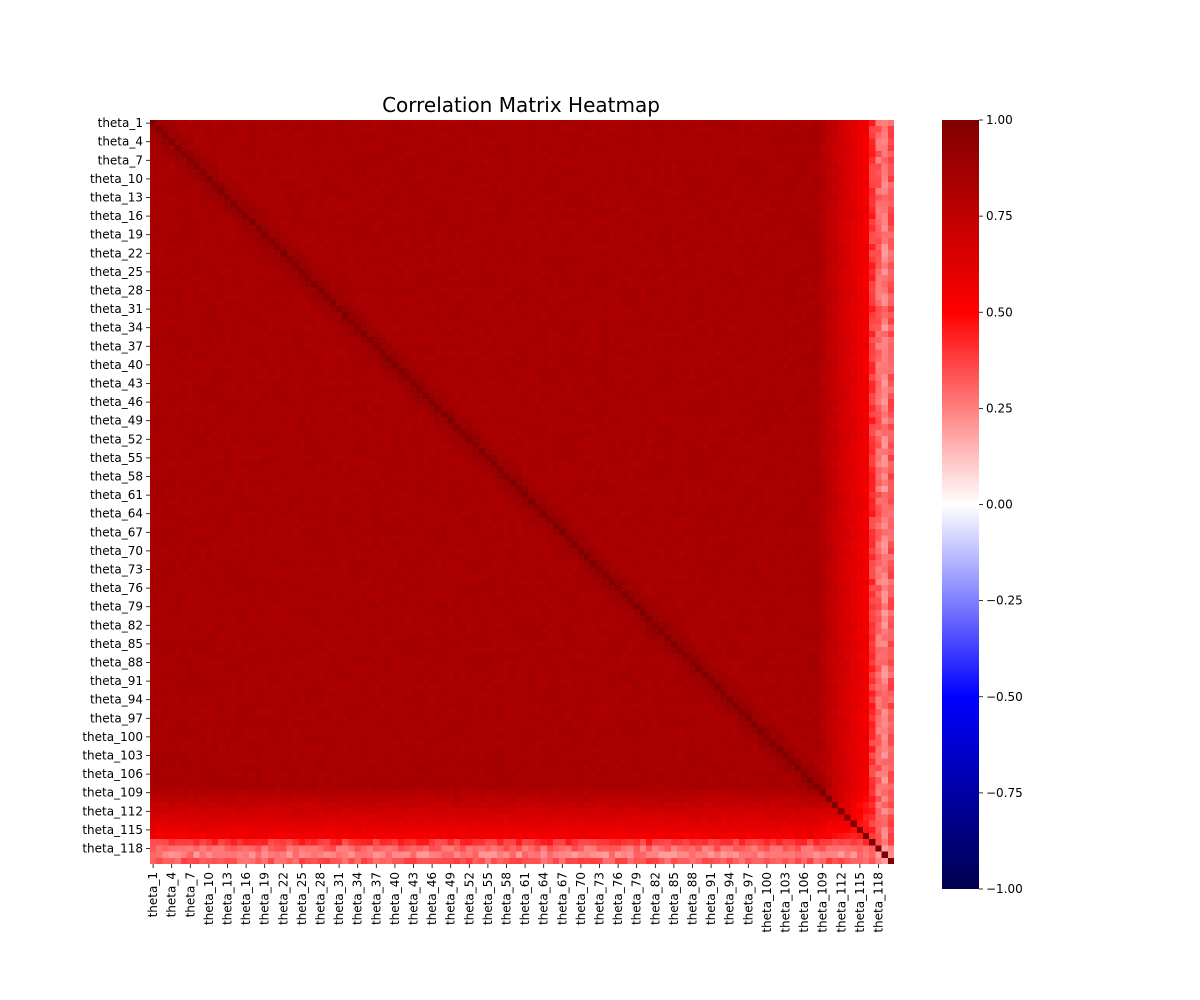 This screenshot has width=1200, height=1000. I want to click on y-tick-label: theta_109, so click(112, 793).